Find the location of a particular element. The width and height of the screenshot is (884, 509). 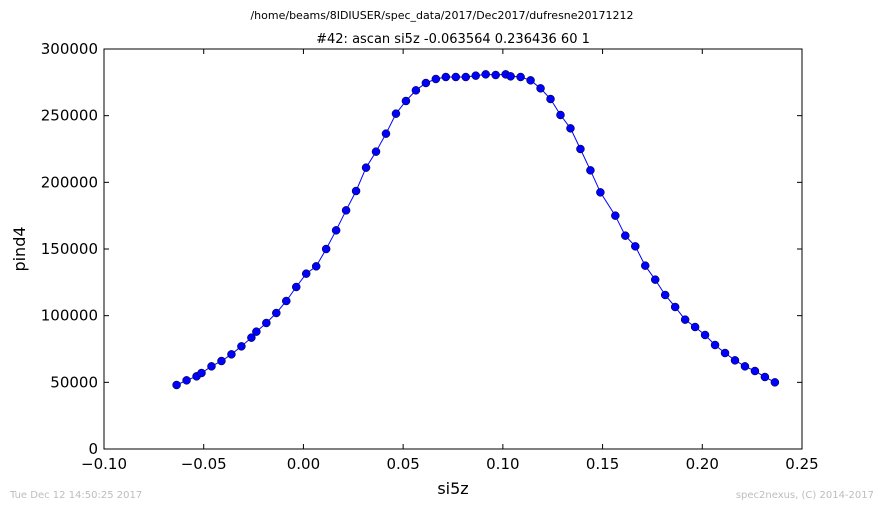

x-tick-label: 0.00 is located at coordinates (303, 464).